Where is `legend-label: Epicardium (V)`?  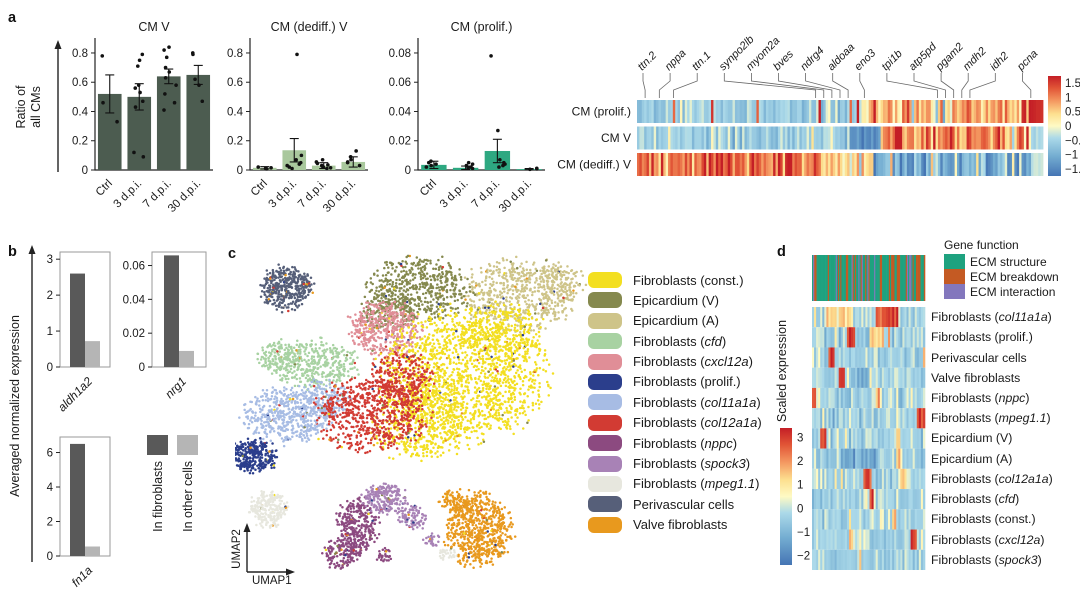
legend-label: Epicardium (V) is located at coordinates (676, 300).